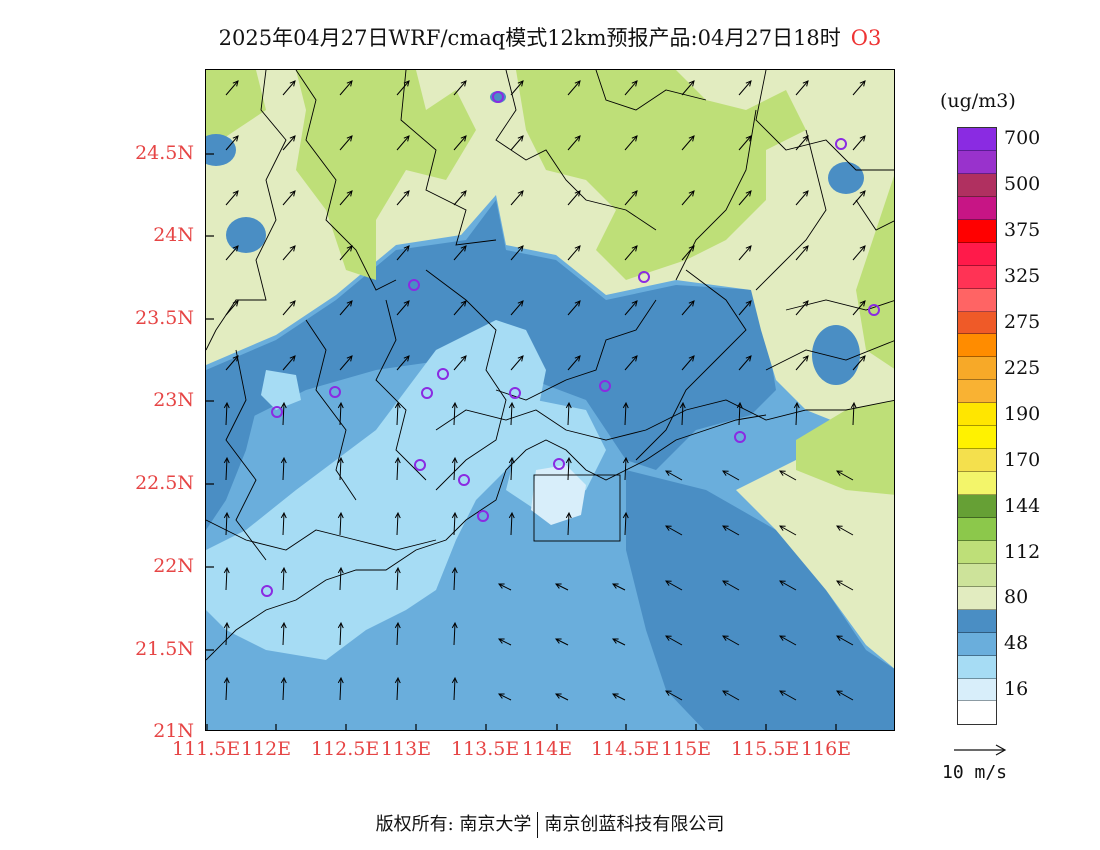 The height and width of the screenshot is (850, 1100). I want to click on blob-ne, so click(846, 178).